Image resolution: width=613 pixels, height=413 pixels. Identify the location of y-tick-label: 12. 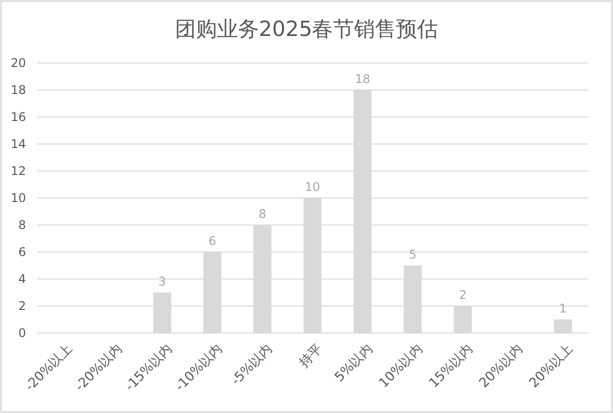
(18, 171).